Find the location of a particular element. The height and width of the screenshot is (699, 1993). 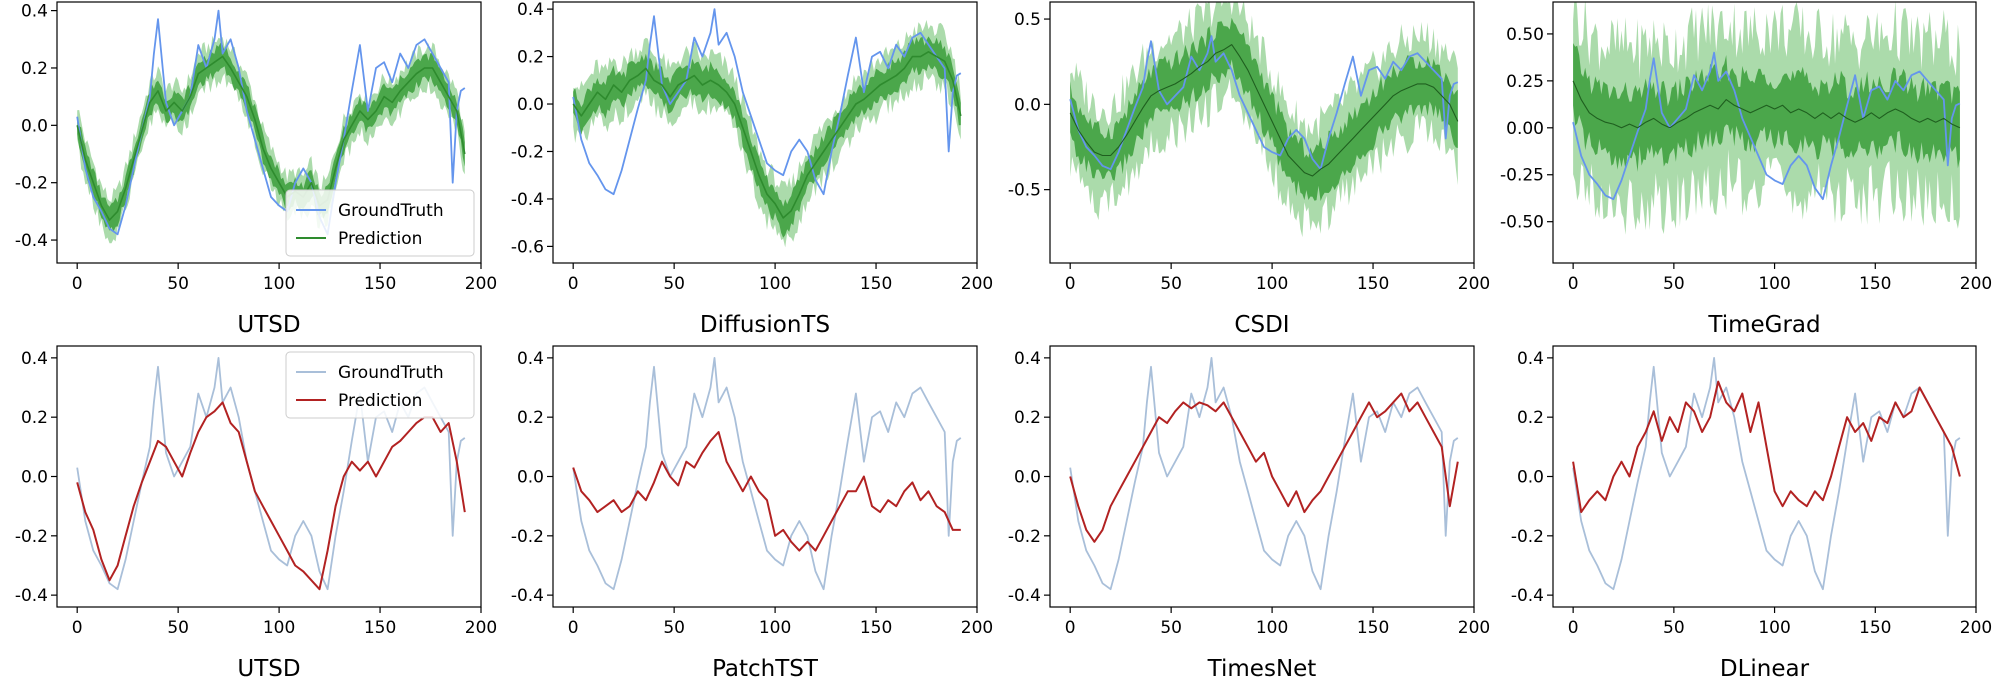

y-tick-label: -0.6 is located at coordinates (527, 247).